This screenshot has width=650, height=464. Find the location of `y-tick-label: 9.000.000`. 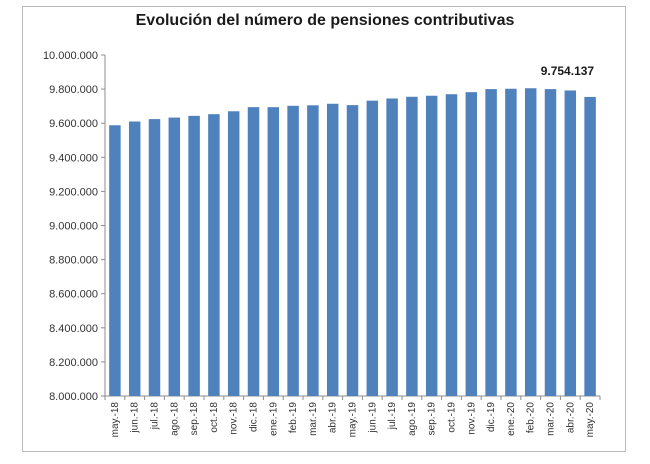

y-tick-label: 9.000.000 is located at coordinates (73, 227).